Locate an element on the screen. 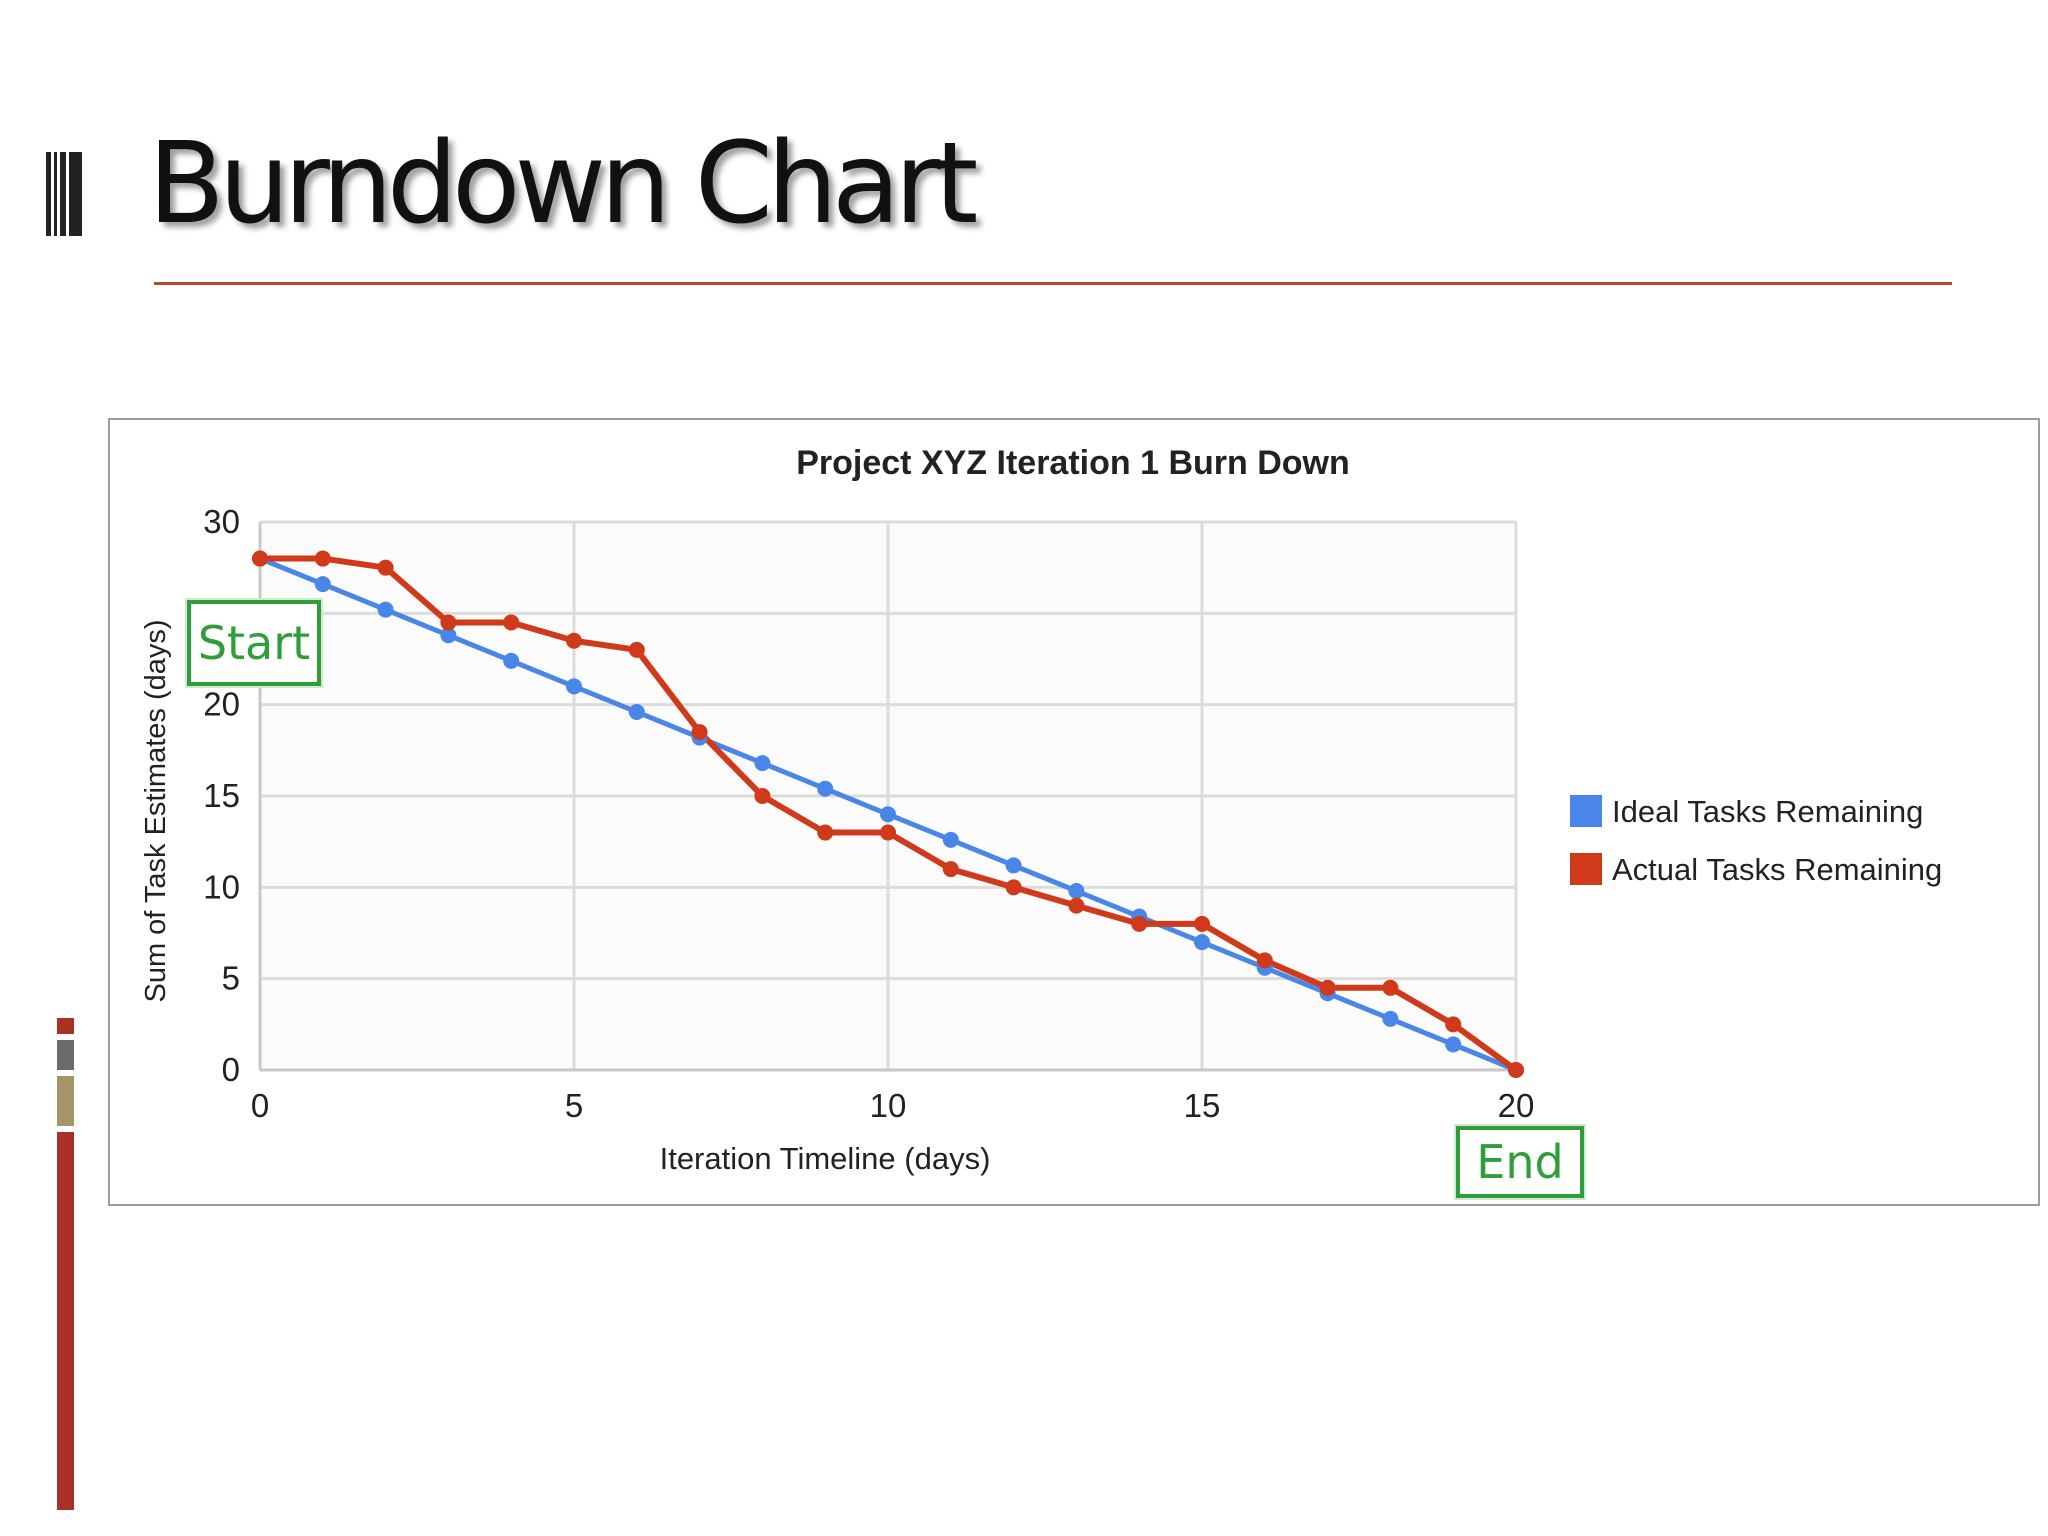  y-axis-label: Sum of Task Estimates (days) is located at coordinates (156, 810).